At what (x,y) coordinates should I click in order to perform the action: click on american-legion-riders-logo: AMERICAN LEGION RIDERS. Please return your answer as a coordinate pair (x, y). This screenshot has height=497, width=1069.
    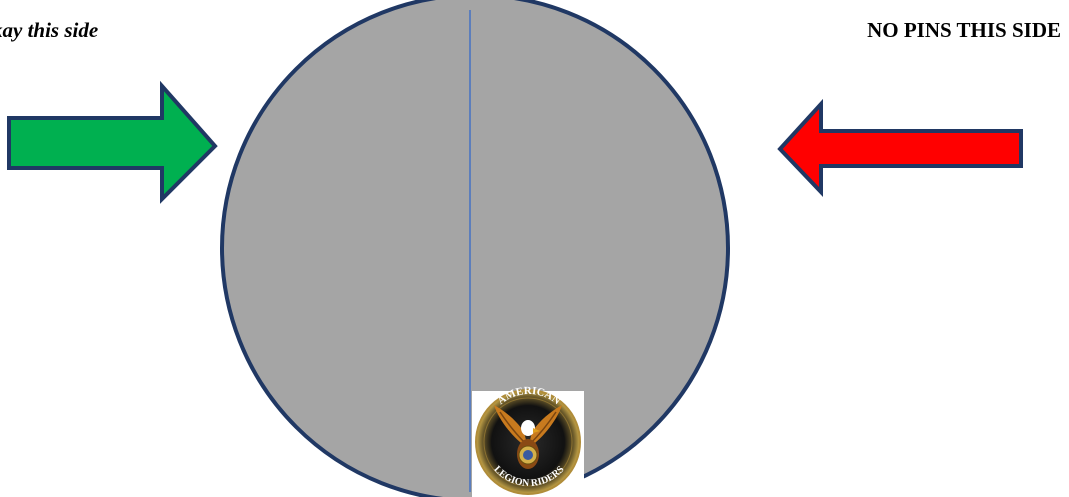
    Looking at the image, I should click on (528, 441).